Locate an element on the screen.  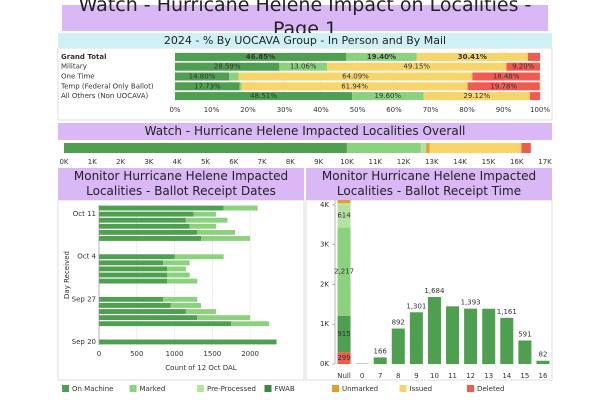
value-label: 9.20% is located at coordinates (523, 67).